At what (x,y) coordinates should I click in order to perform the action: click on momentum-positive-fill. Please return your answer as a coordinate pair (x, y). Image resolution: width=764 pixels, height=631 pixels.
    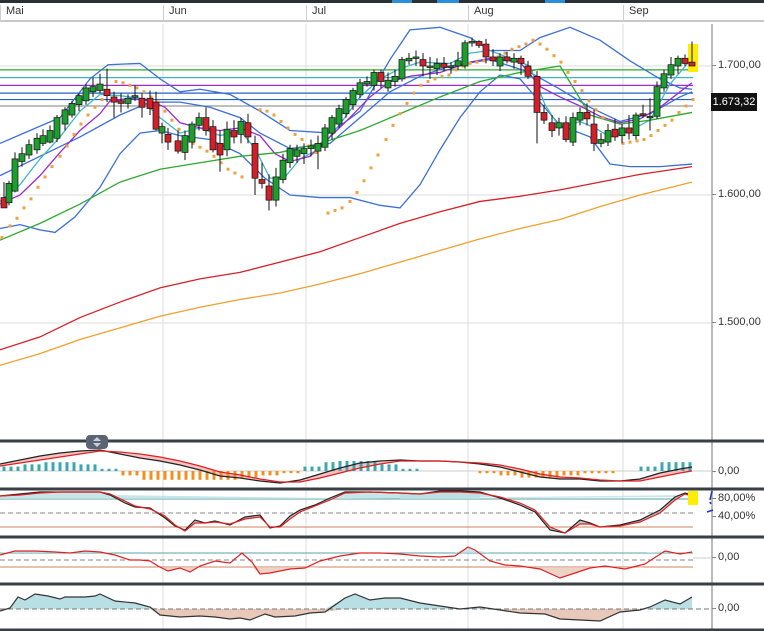
    Looking at the image, I should click on (346, 601).